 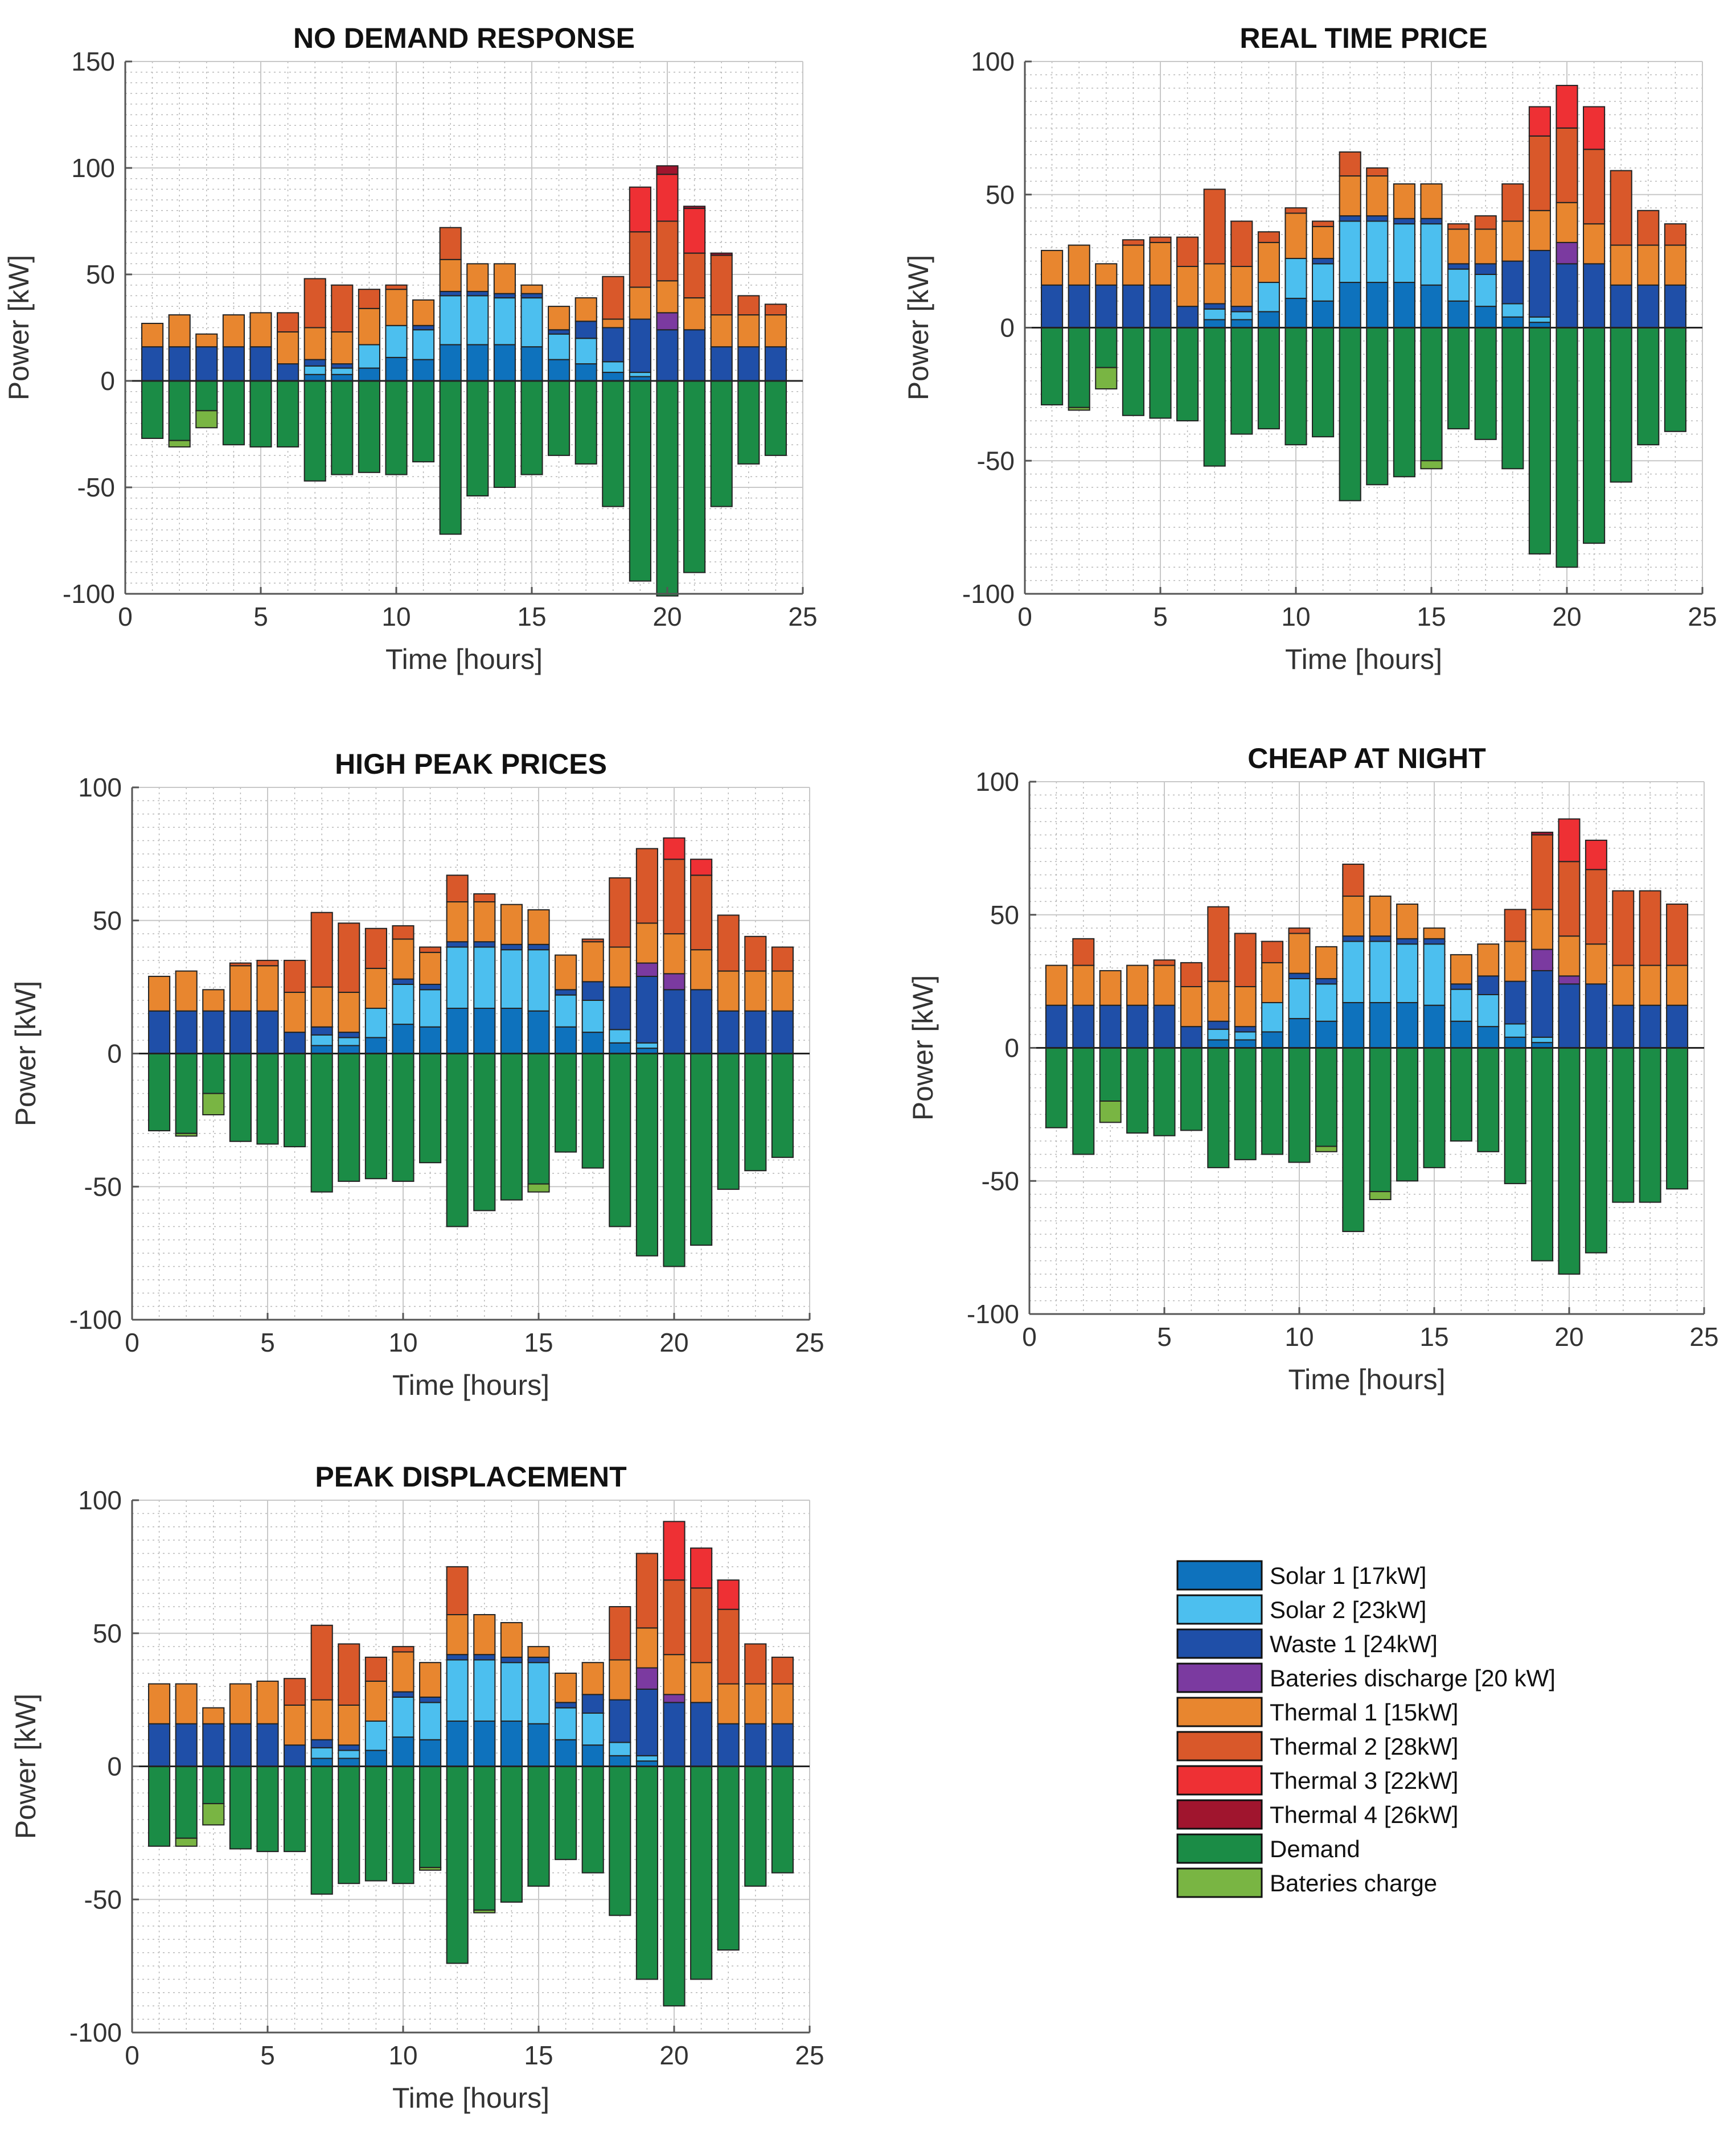 I want to click on x-tick-label: 0, so click(x=132, y=1343).